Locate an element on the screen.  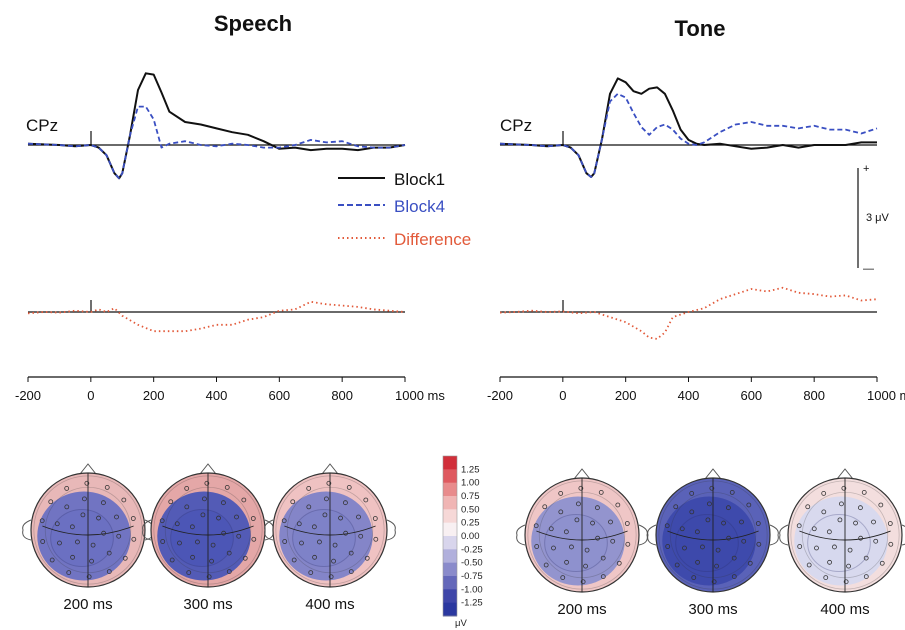
tone-topomaps: 200 ms 300 ms 400 ms is located at coordinates (710, 543).